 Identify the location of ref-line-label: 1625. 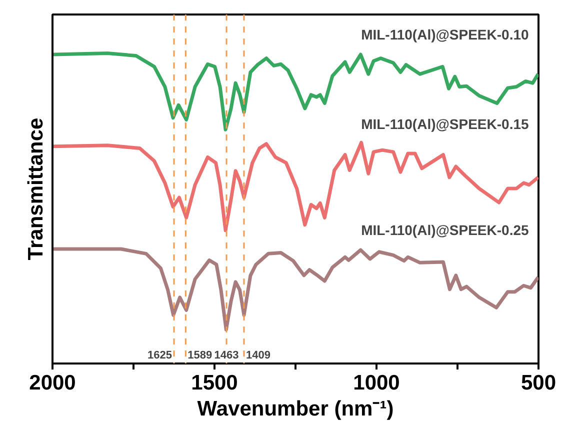
(160, 355).